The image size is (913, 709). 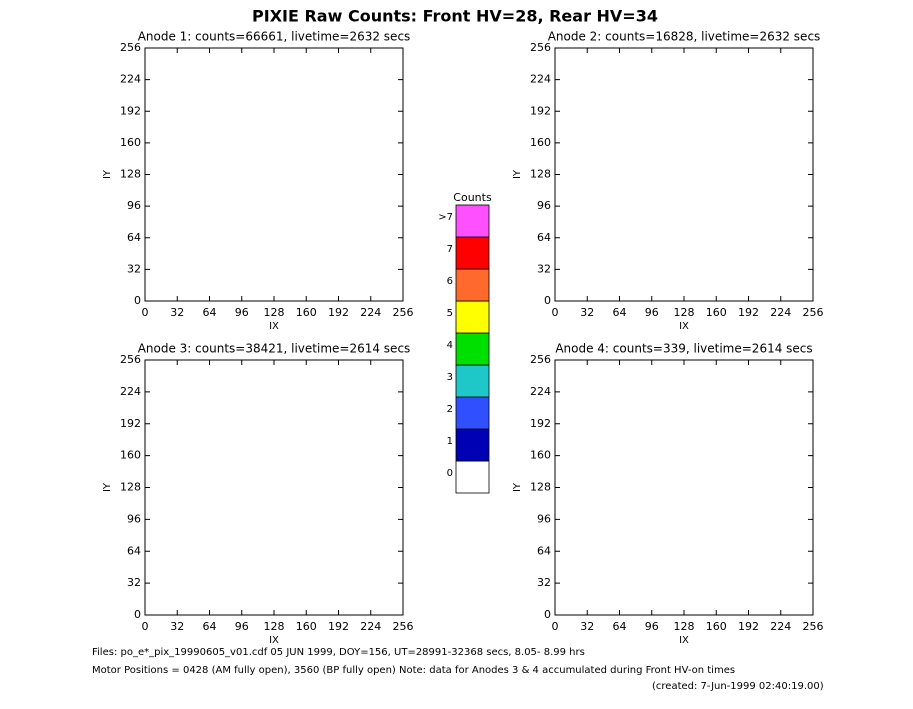 What do you see at coordinates (450, 313) in the screenshot?
I see `colorbar-label: 5` at bounding box center [450, 313].